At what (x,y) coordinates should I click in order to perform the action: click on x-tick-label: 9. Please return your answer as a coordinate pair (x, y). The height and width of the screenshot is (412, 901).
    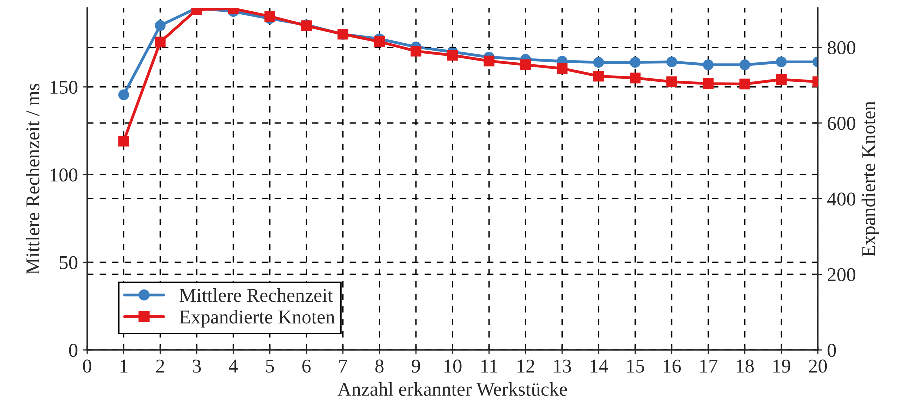
    Looking at the image, I should click on (416, 366).